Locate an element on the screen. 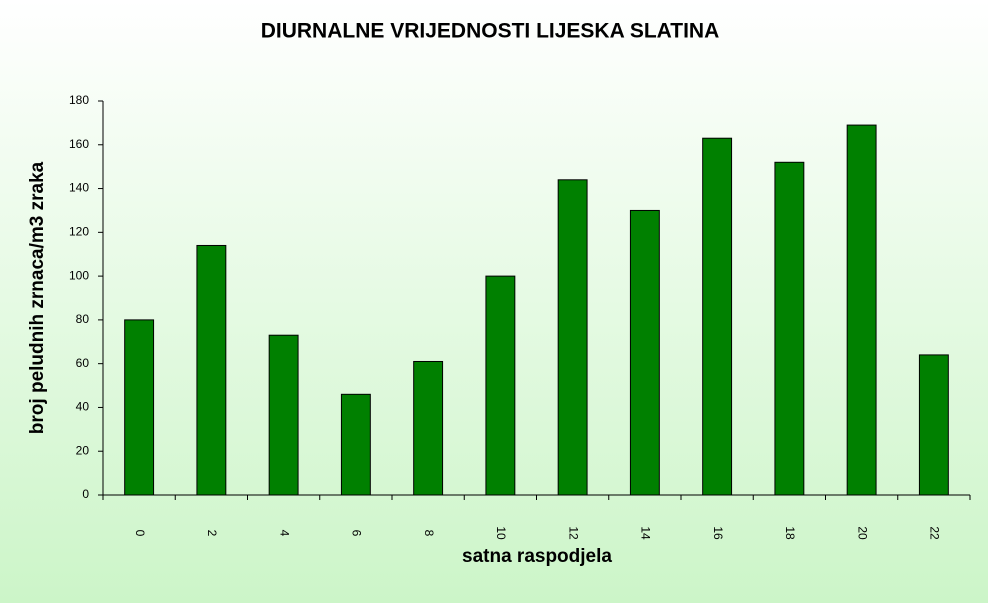 This screenshot has width=988, height=608. y-tick-label: 20 is located at coordinates (83, 450).